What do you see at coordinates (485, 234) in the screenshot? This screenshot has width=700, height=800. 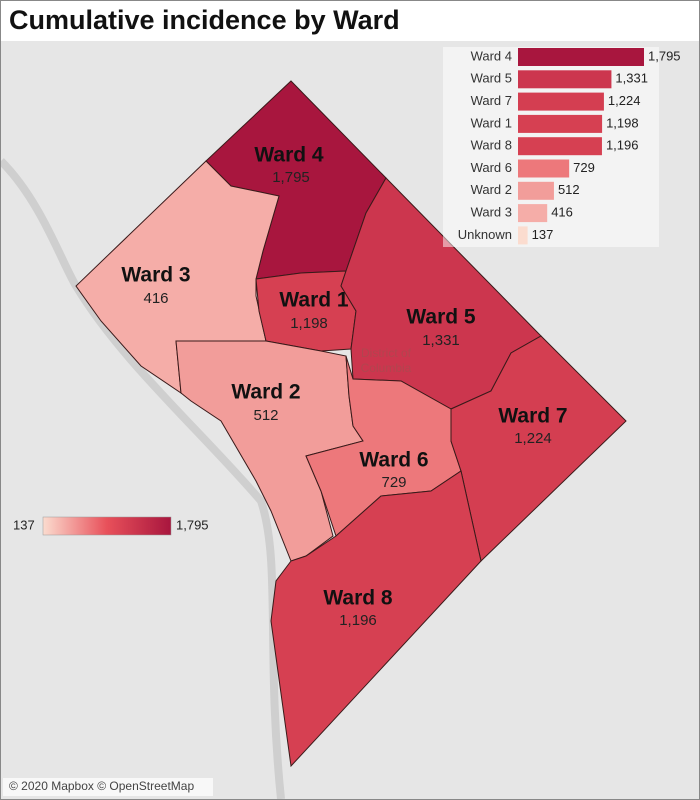 I see `bar-category: Unknown` at bounding box center [485, 234].